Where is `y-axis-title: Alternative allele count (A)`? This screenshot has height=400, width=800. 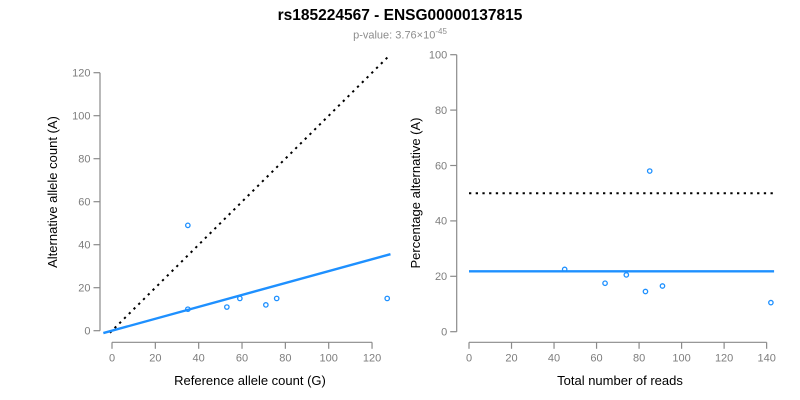 y-axis-title: Alternative allele count (A) is located at coordinates (52, 192).